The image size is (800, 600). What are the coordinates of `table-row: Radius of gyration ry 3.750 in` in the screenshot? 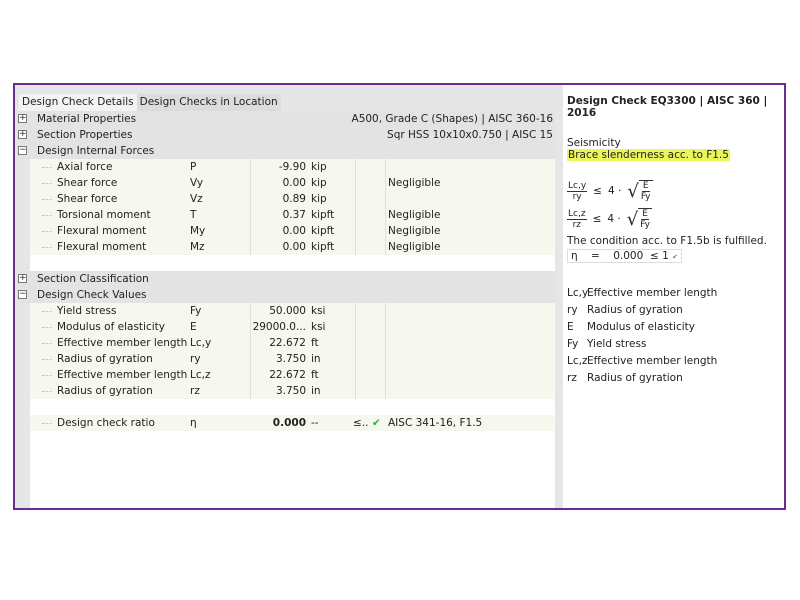 It's located at (292, 359).